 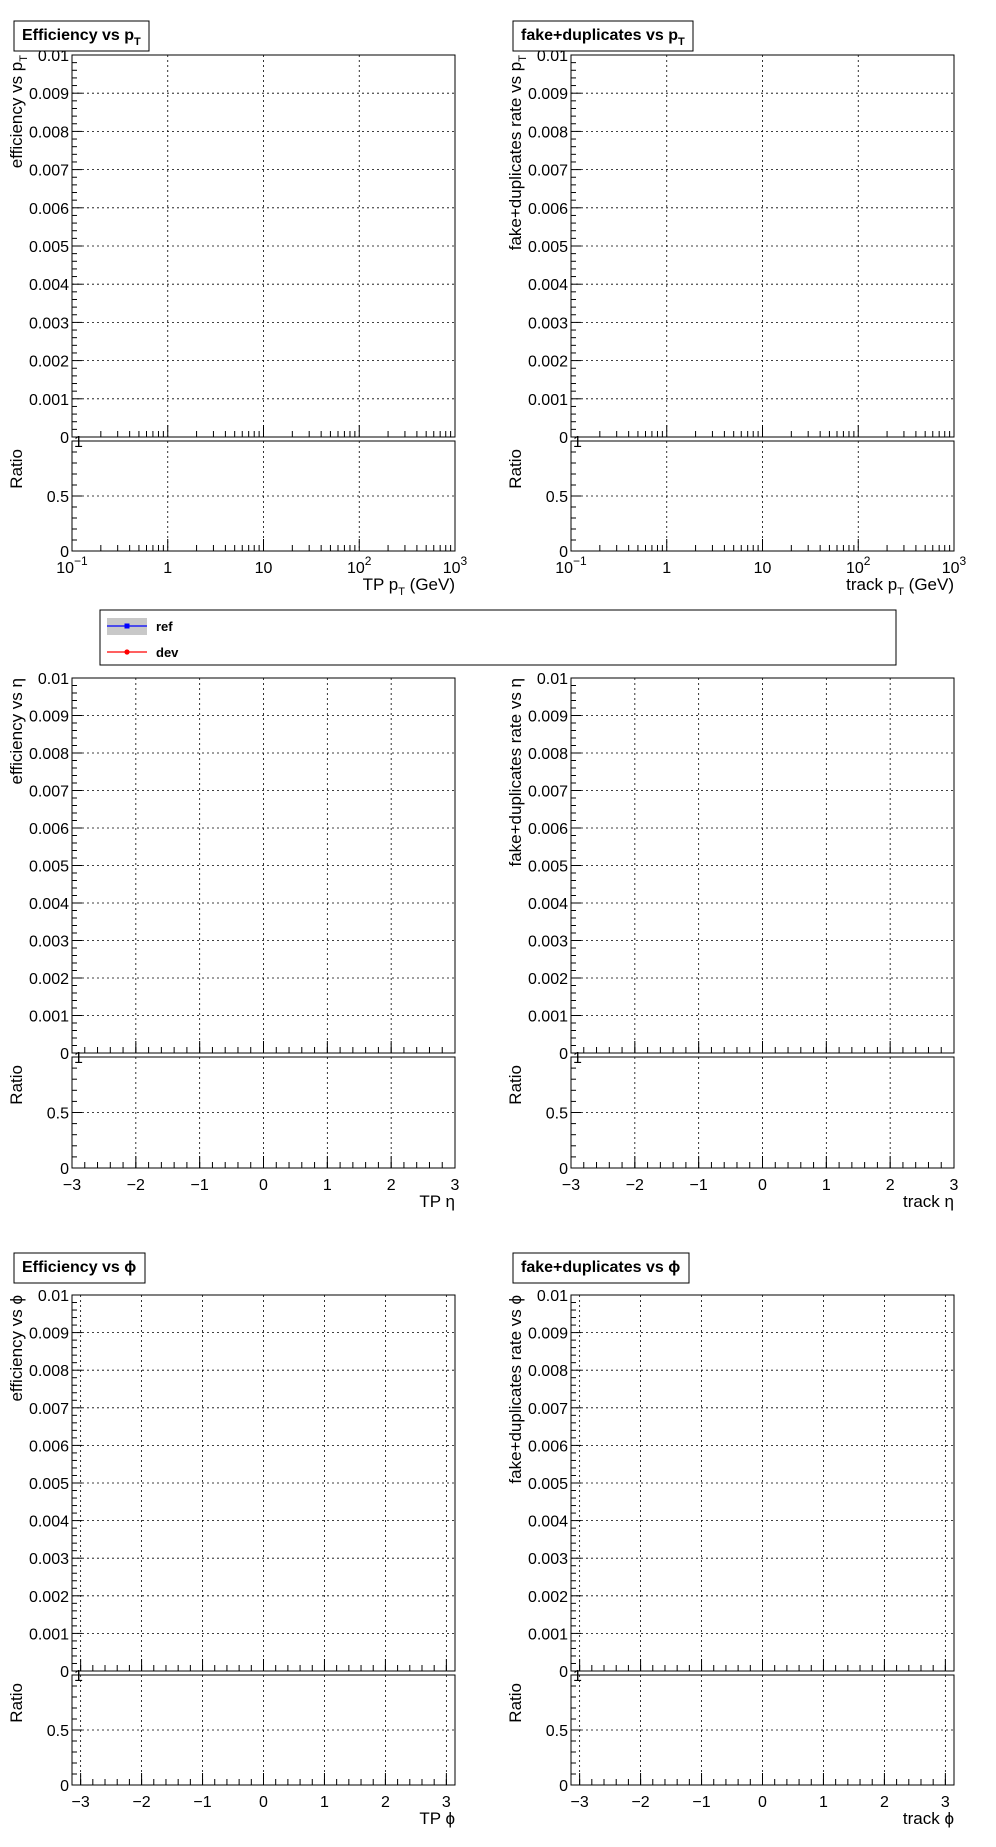 I want to click on y-tick-label: 0.003, so click(x=49, y=1559).